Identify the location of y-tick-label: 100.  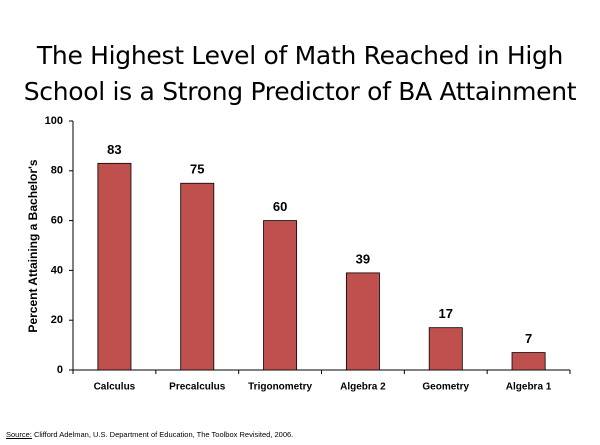
(54, 121).